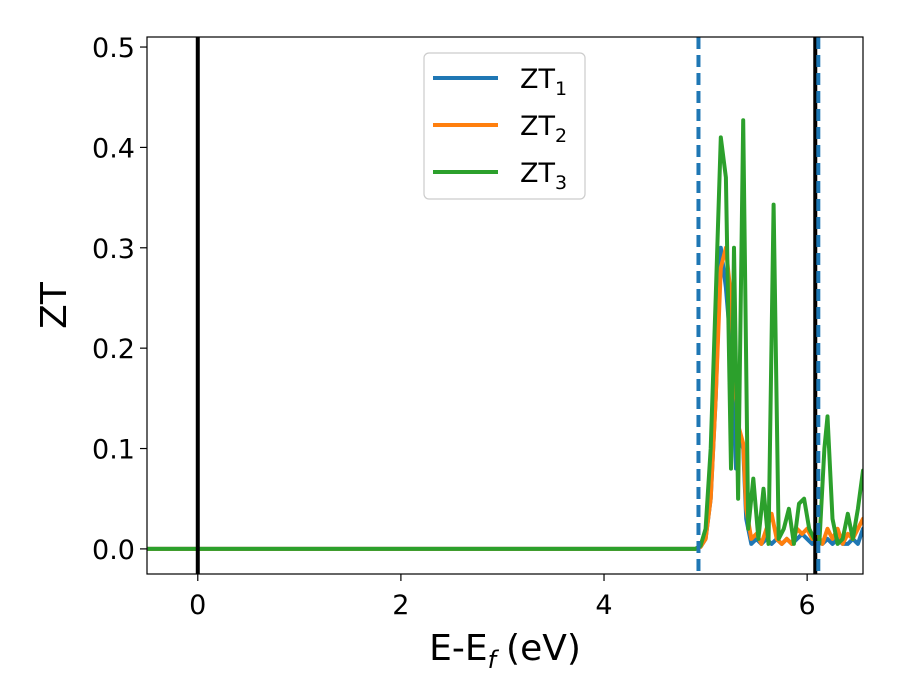 The height and width of the screenshot is (700, 900). Describe the element at coordinates (543, 648) in the screenshot. I see `x-axis-label-unit: (eV)` at that location.